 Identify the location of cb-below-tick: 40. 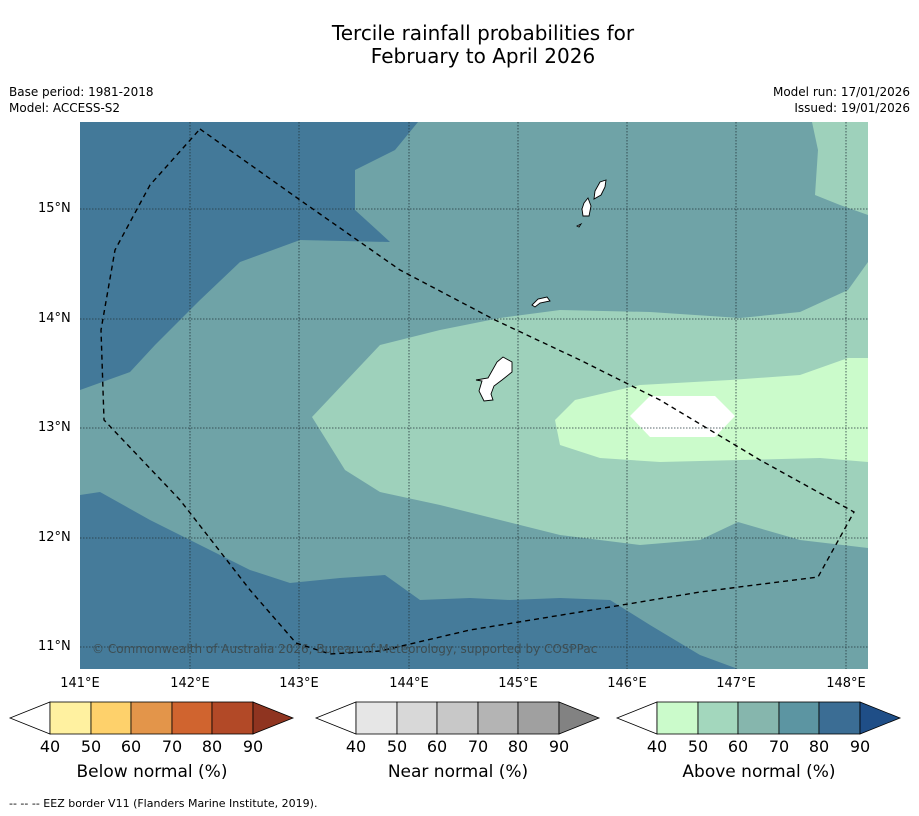
(50, 746).